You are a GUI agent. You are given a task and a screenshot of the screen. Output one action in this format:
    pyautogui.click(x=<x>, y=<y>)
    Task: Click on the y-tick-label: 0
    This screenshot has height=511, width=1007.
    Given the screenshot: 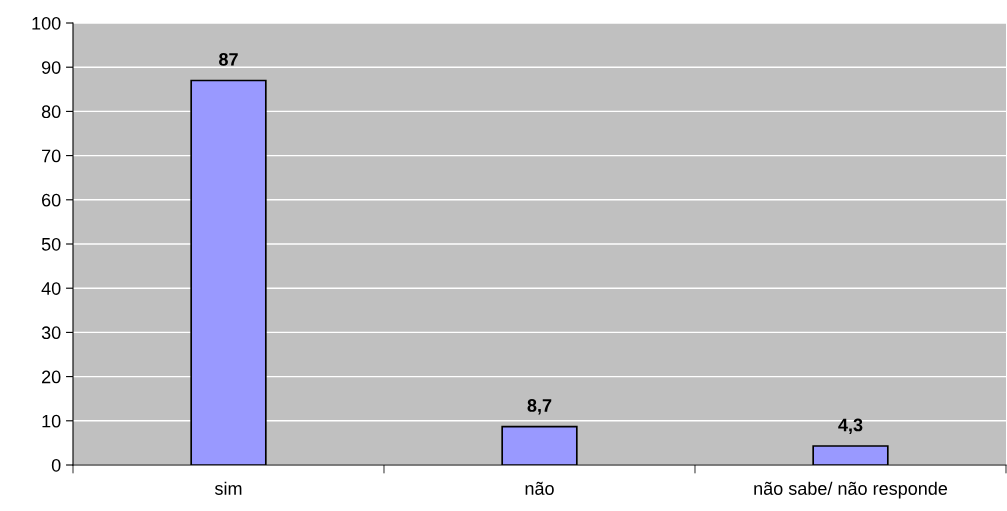 What is the action you would take?
    pyautogui.click(x=56, y=465)
    